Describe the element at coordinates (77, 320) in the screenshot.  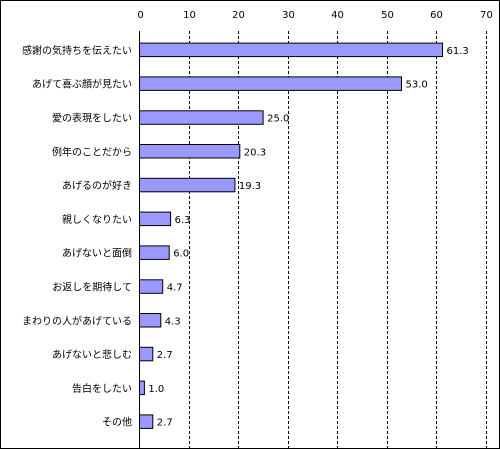
I see `category-label: まわりの人があげている` at that location.